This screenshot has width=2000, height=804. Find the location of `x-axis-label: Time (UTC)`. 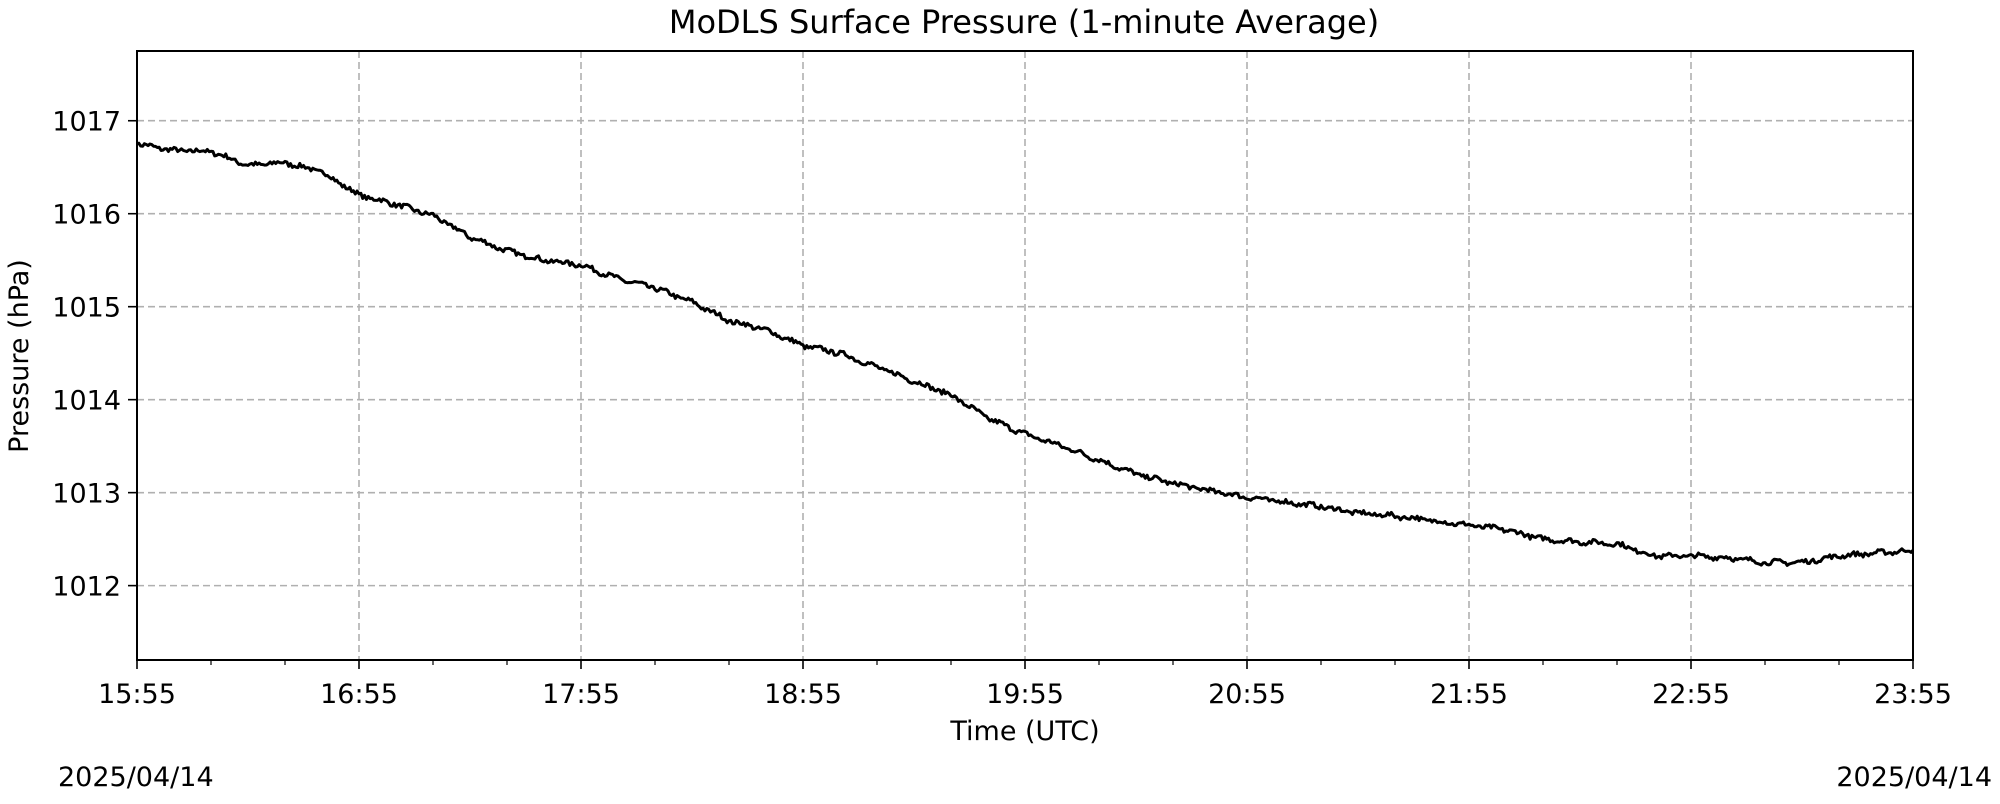

x-axis-label: Time (UTC) is located at coordinates (1024, 731).